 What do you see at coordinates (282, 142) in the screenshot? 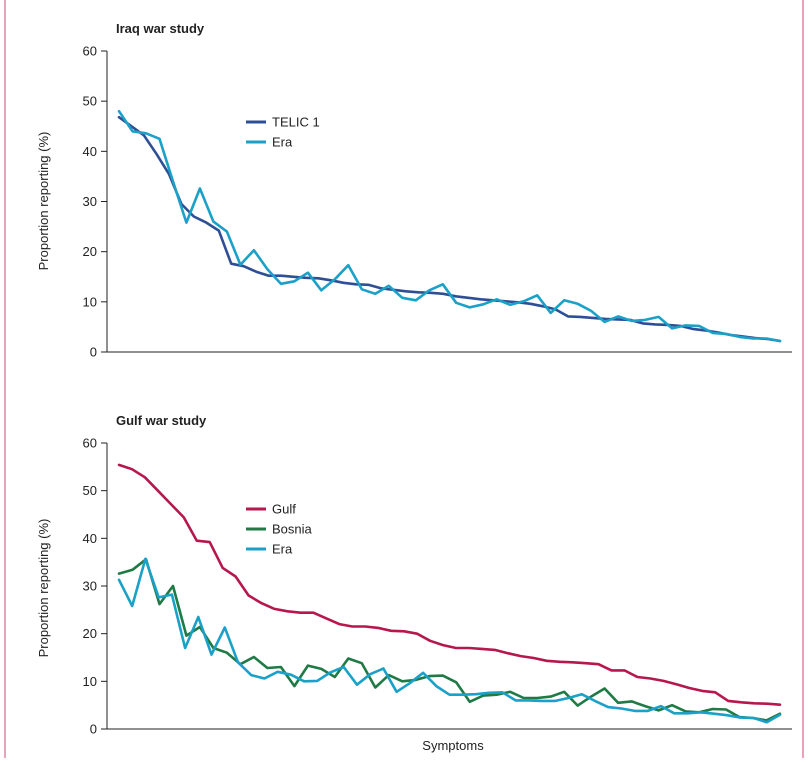
I see `legend-label-iraq-era: Era` at bounding box center [282, 142].